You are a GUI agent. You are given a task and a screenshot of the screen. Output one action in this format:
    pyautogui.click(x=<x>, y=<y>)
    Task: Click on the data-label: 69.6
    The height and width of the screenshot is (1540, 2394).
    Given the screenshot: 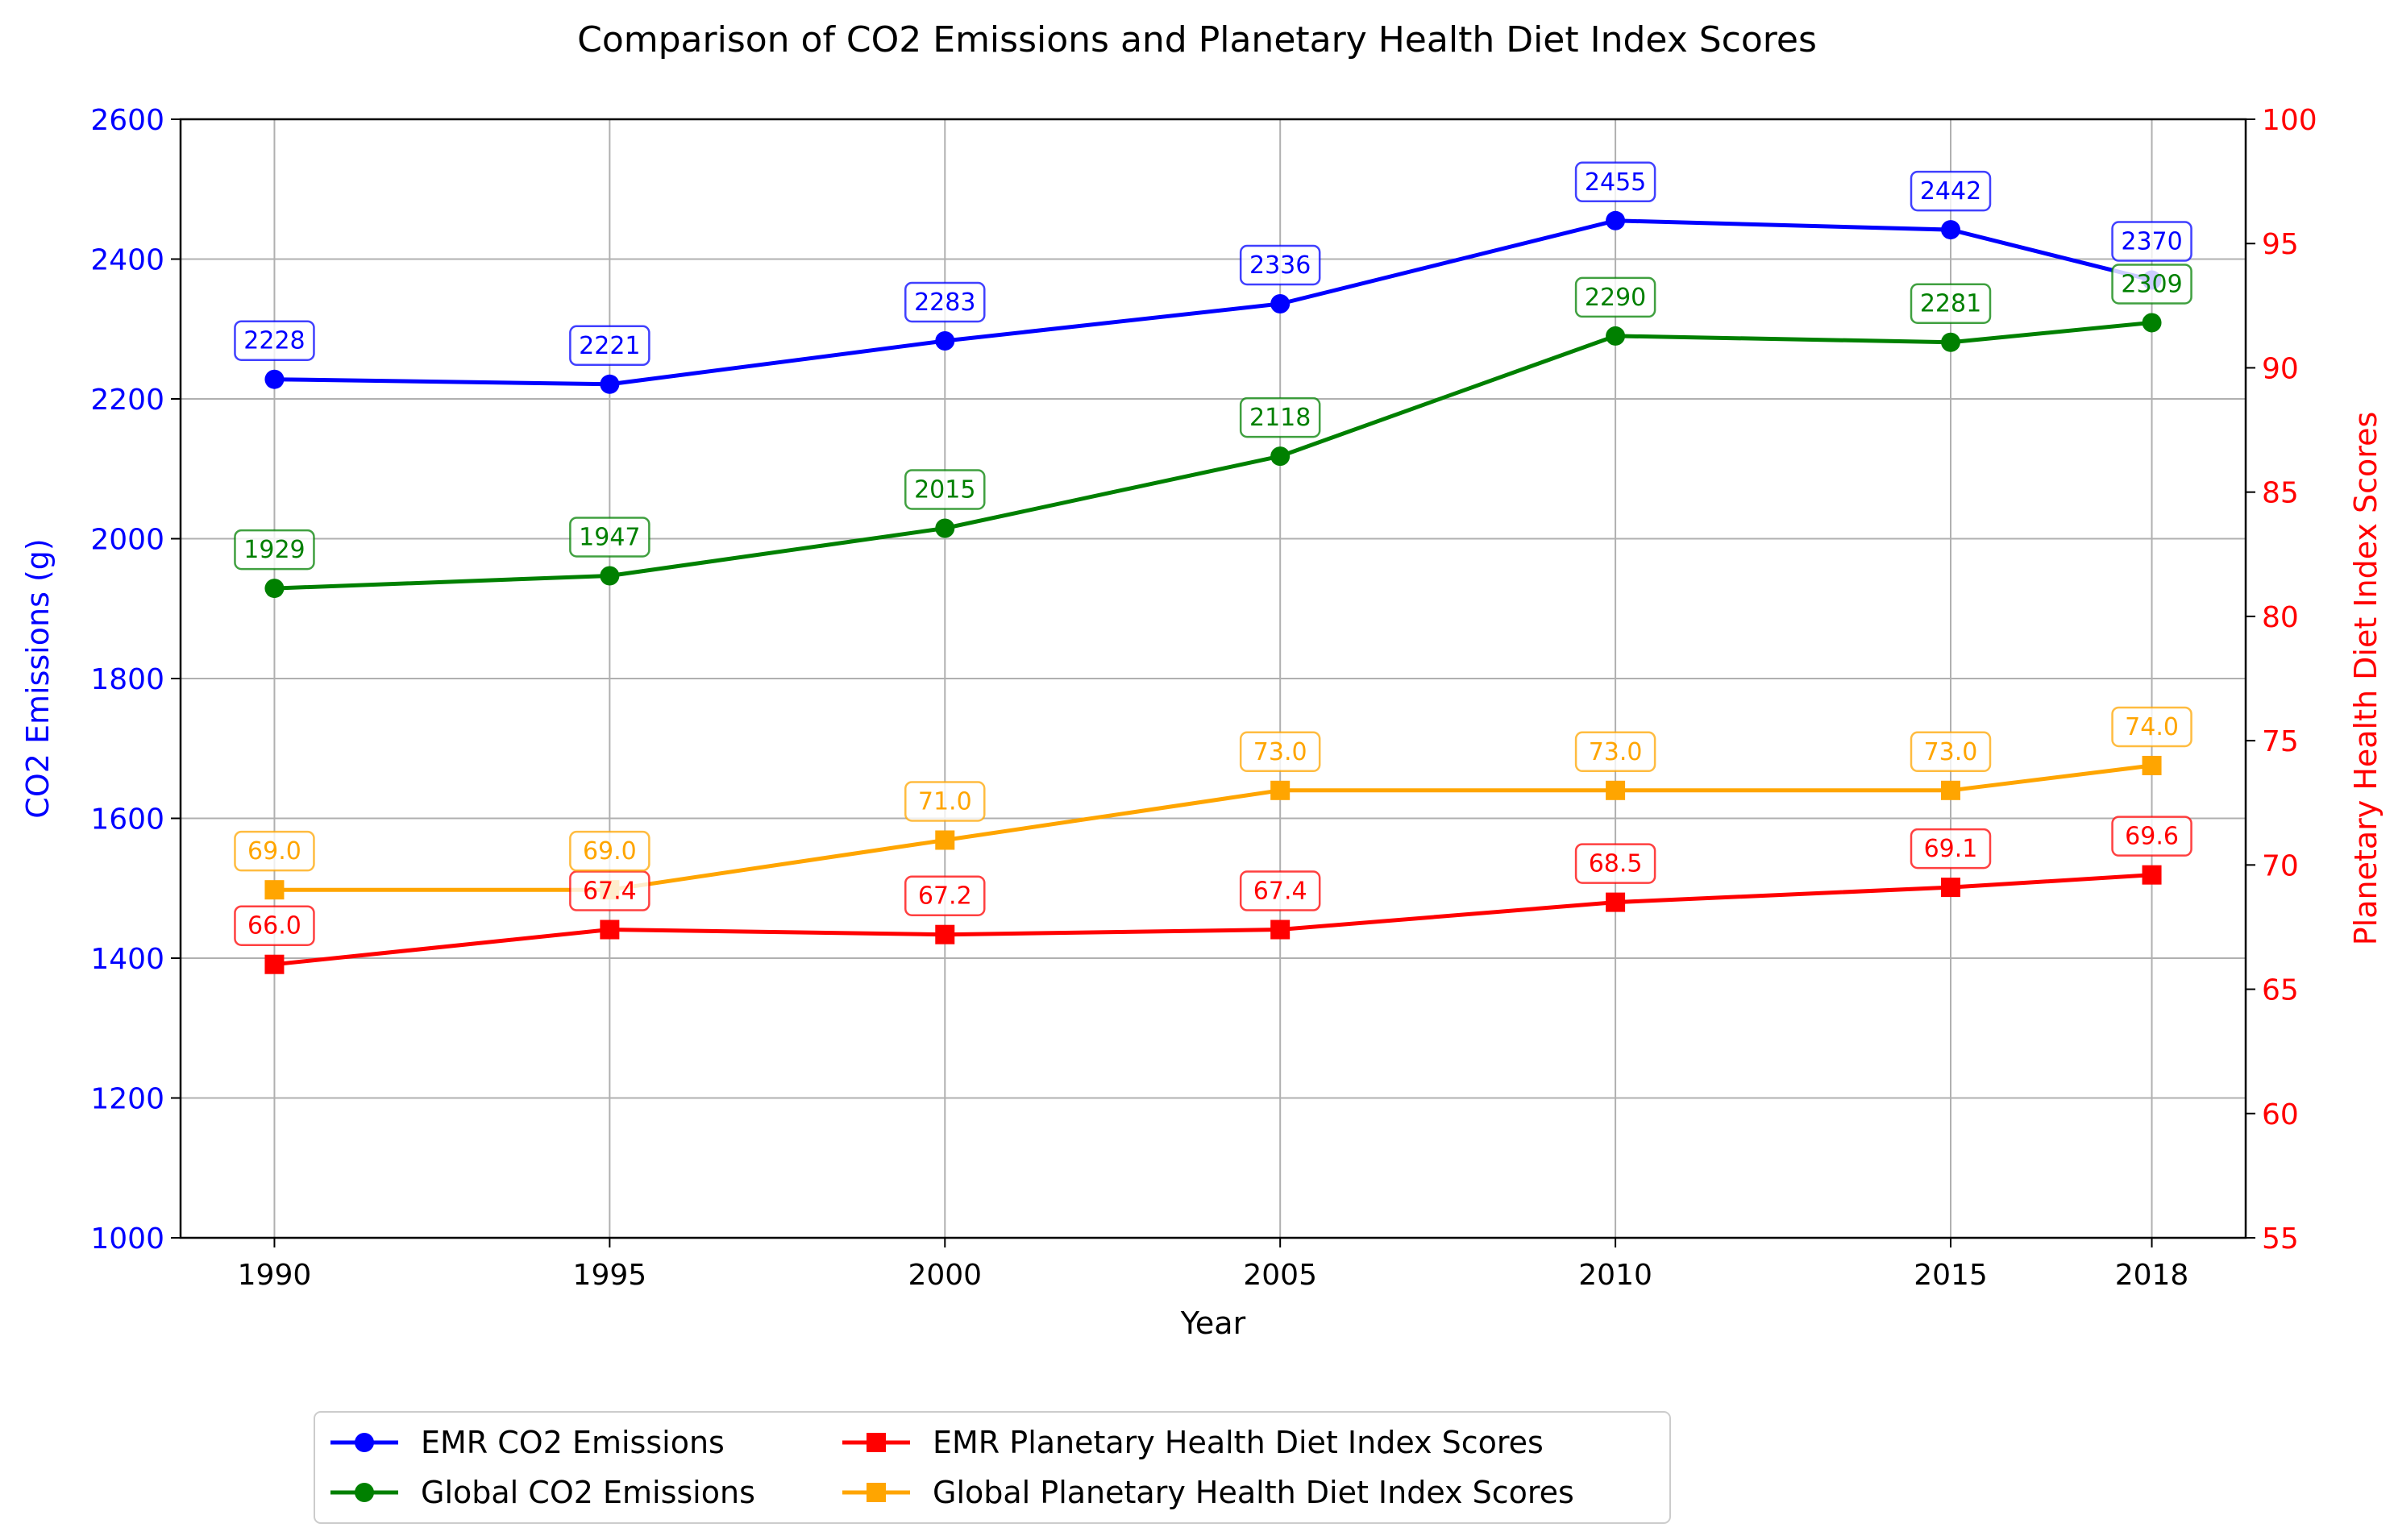 What is the action you would take?
    pyautogui.click(x=2152, y=837)
    